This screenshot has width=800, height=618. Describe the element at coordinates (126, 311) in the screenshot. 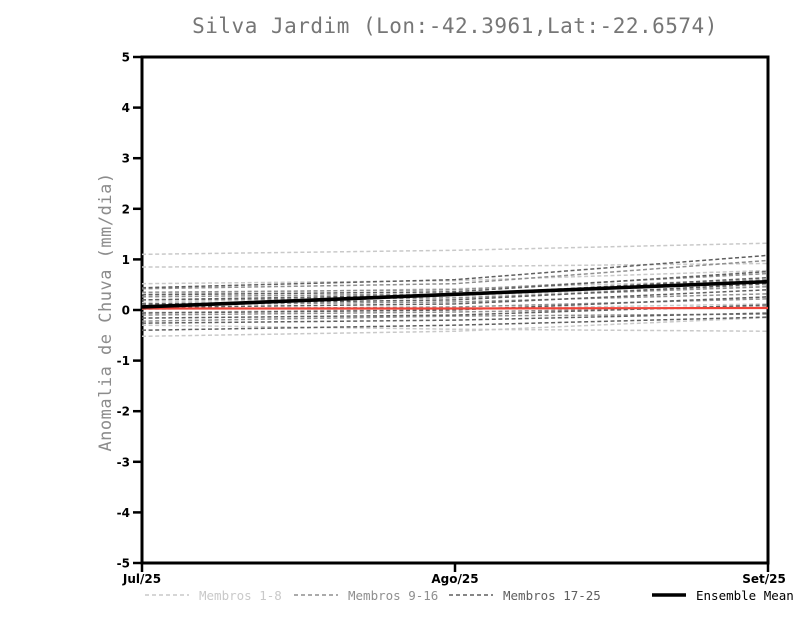

I see `y-tick-label: 0` at that location.